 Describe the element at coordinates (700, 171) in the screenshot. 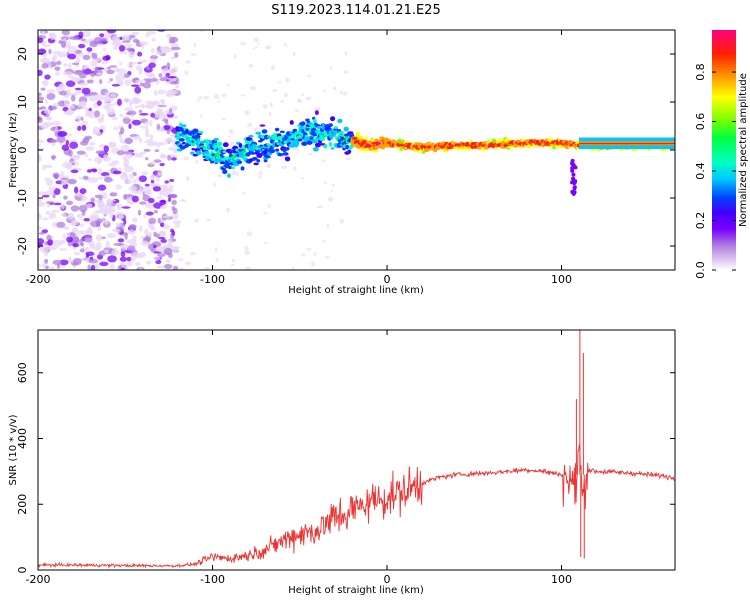

I see `colorbar-tick-label: 0.4` at that location.